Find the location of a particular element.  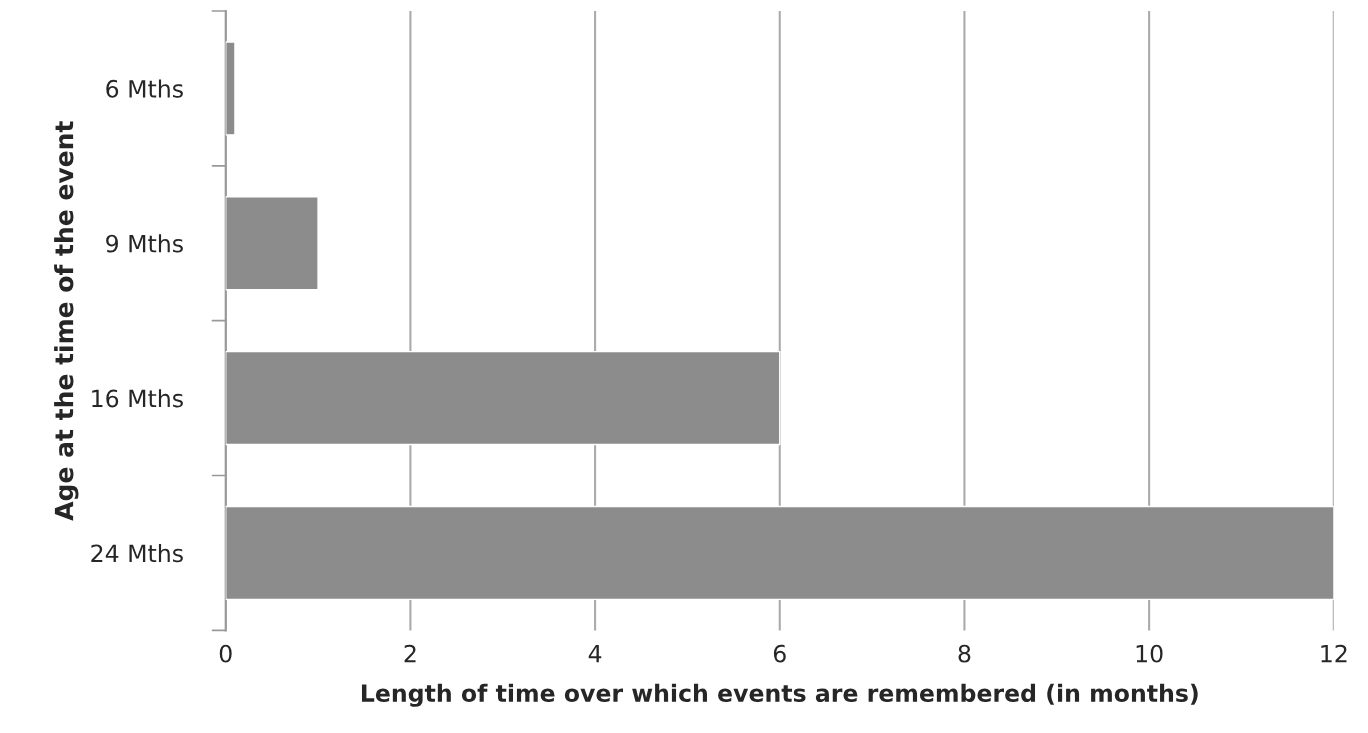

x-tick-label: 6 is located at coordinates (779, 653).